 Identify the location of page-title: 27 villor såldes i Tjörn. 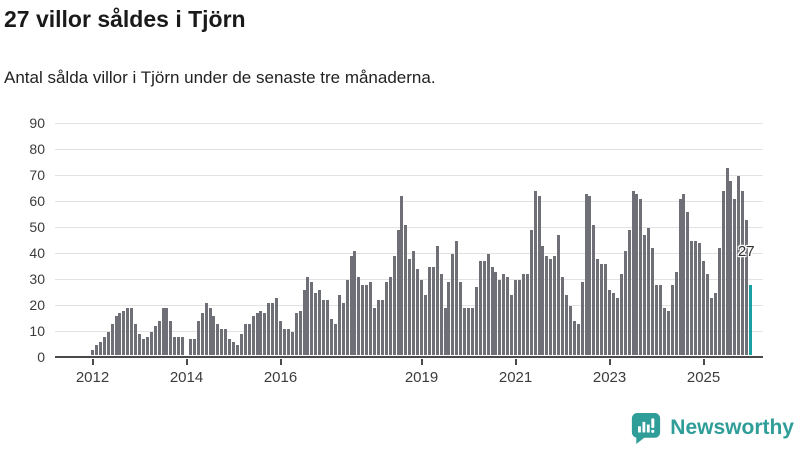
(125, 19).